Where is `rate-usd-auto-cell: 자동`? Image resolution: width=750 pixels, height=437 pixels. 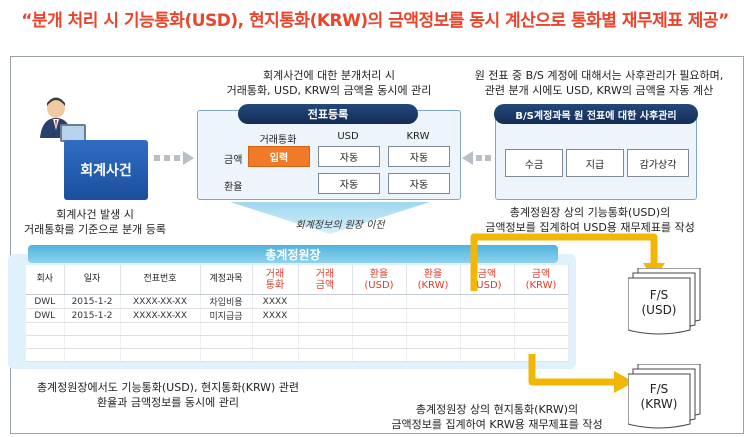 rate-usd-auto-cell: 자동 is located at coordinates (349, 183).